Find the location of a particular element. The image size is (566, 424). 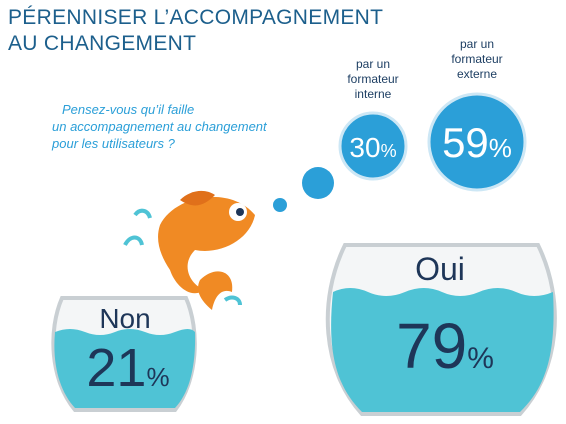

question-line: pour les utilisateurs ? is located at coordinates (113, 143).